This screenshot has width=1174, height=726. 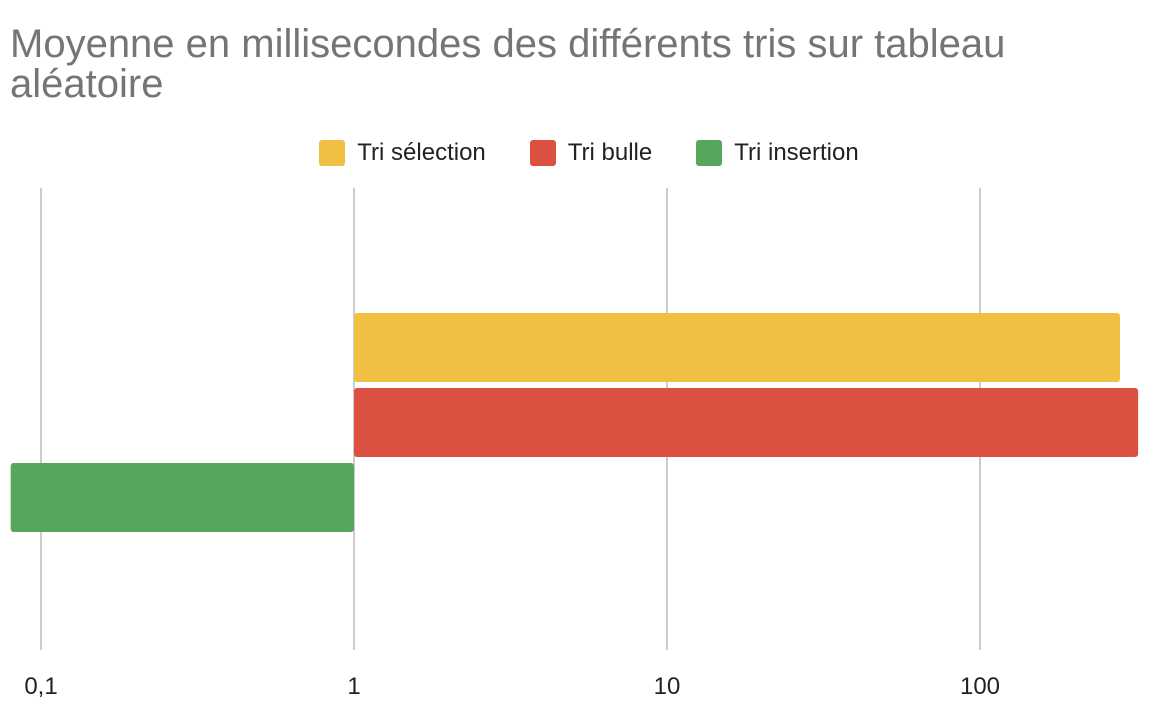 I want to click on bar-tri-s-lection, so click(x=737, y=347).